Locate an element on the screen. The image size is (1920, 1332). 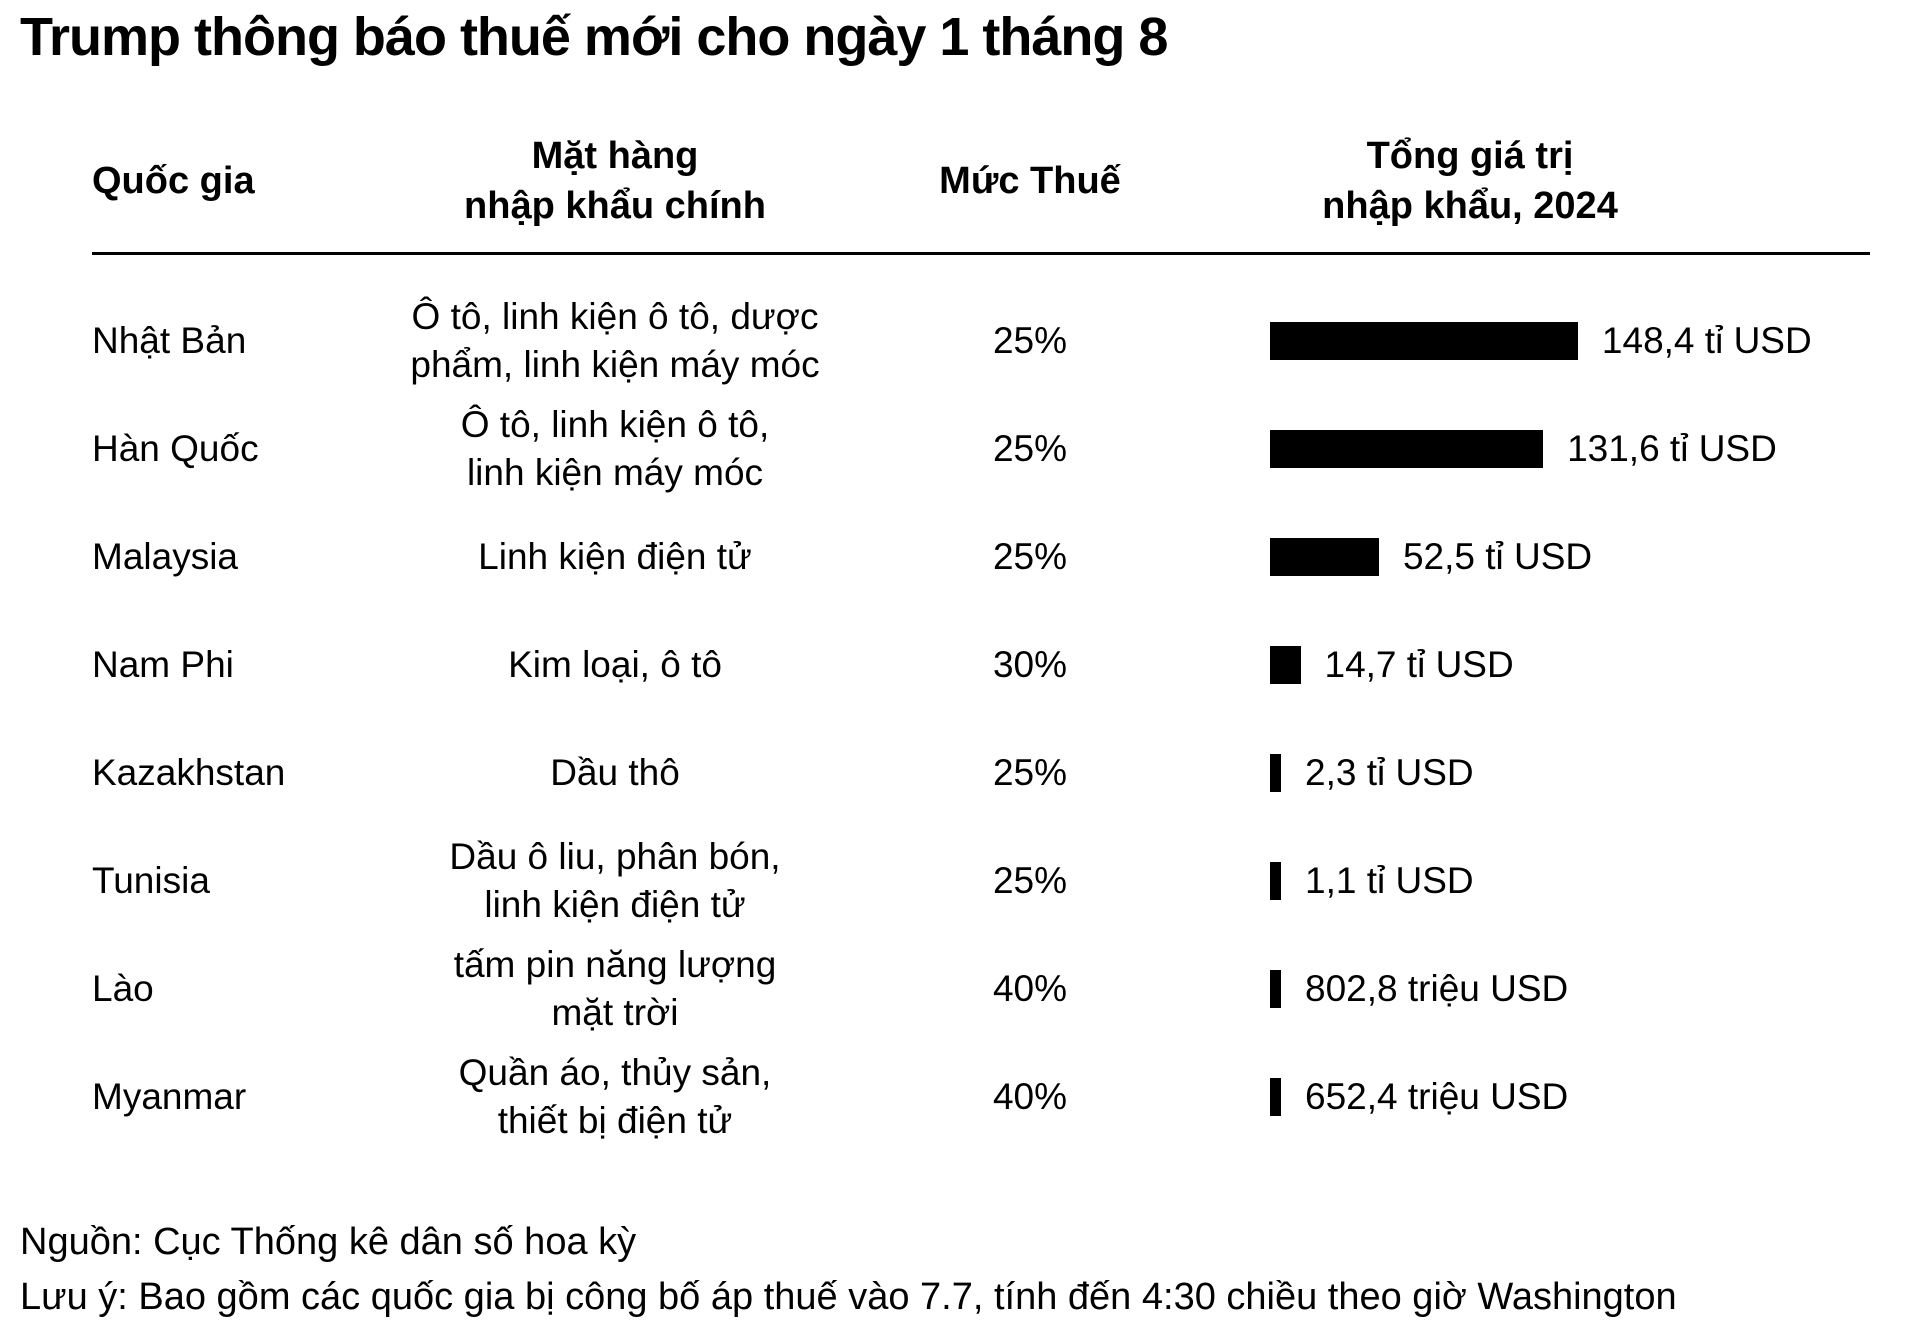
main-imports-label: Dầu ô liu, phân bón, linh kiện điện tử is located at coordinates (615, 880).